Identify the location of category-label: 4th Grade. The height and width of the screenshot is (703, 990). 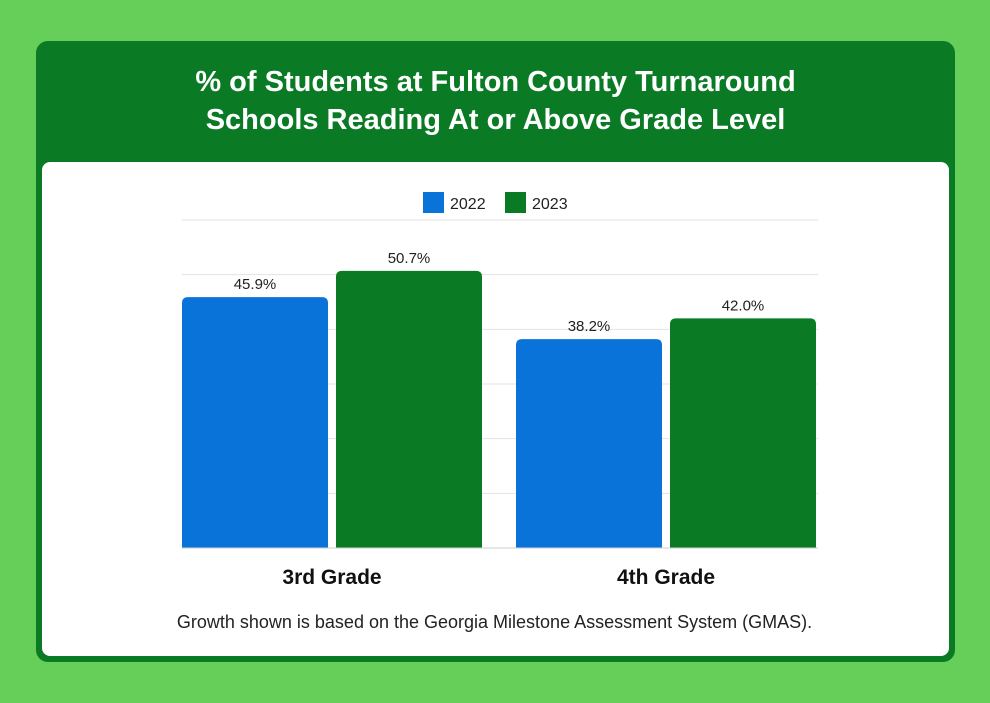
(666, 577).